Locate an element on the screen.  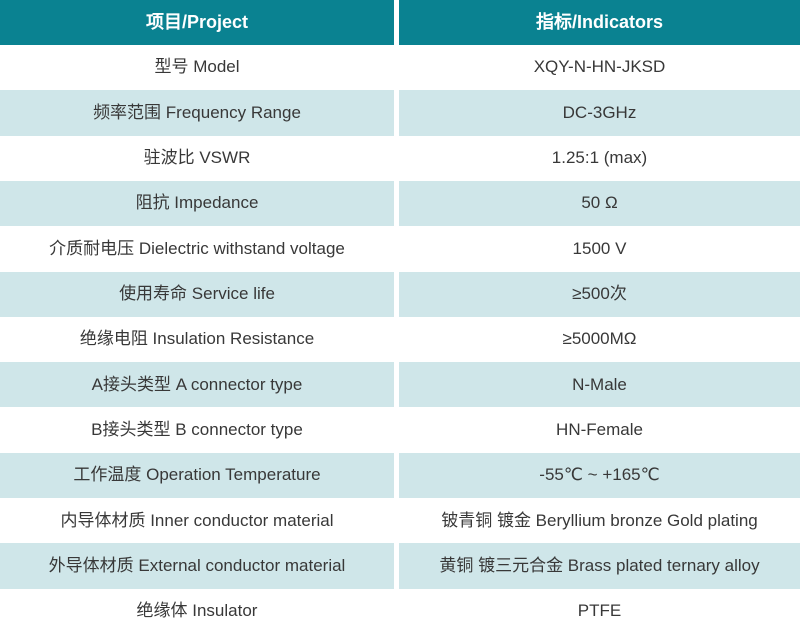
project-cell: 绝缘电阻 Insulation Resistance is located at coordinates (197, 339).